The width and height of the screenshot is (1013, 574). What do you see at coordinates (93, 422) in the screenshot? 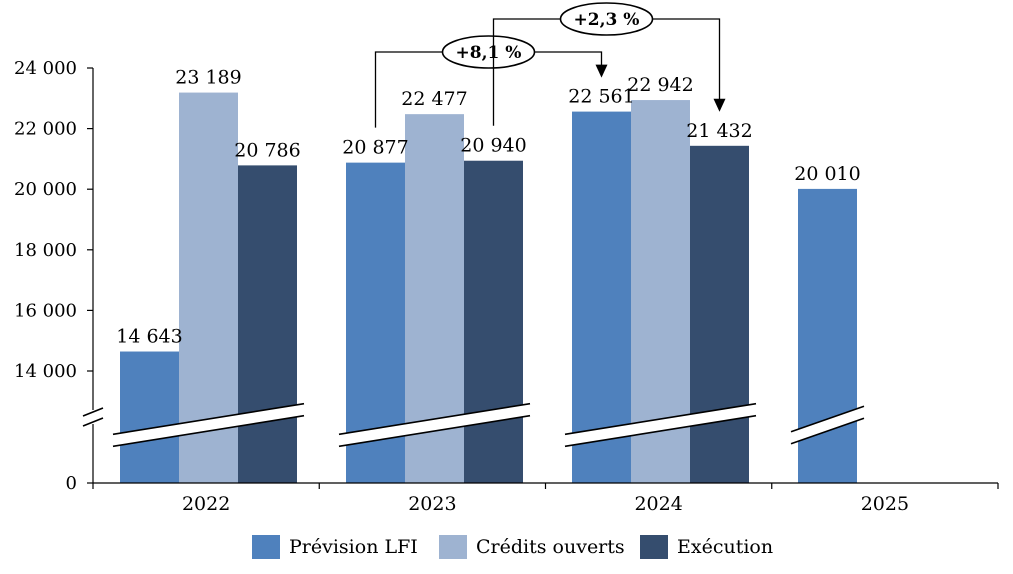
I see `y-axis-break-line-bottom` at bounding box center [93, 422].